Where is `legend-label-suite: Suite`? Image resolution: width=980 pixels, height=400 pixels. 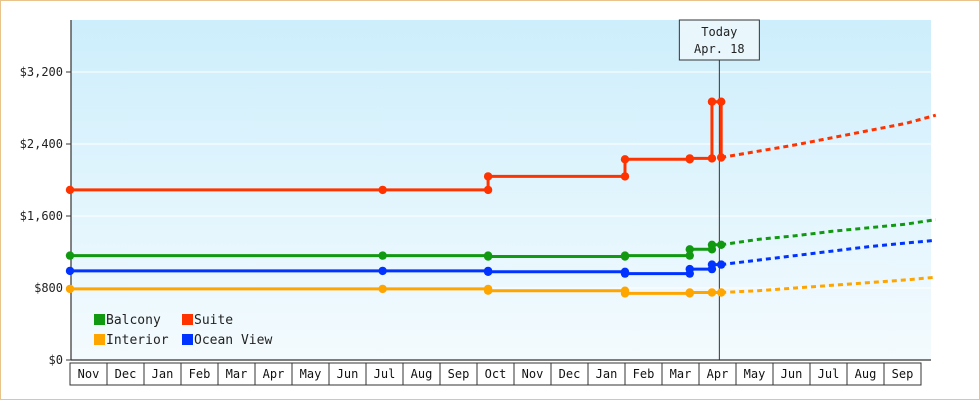
legend-label-suite: Suite is located at coordinates (213, 320).